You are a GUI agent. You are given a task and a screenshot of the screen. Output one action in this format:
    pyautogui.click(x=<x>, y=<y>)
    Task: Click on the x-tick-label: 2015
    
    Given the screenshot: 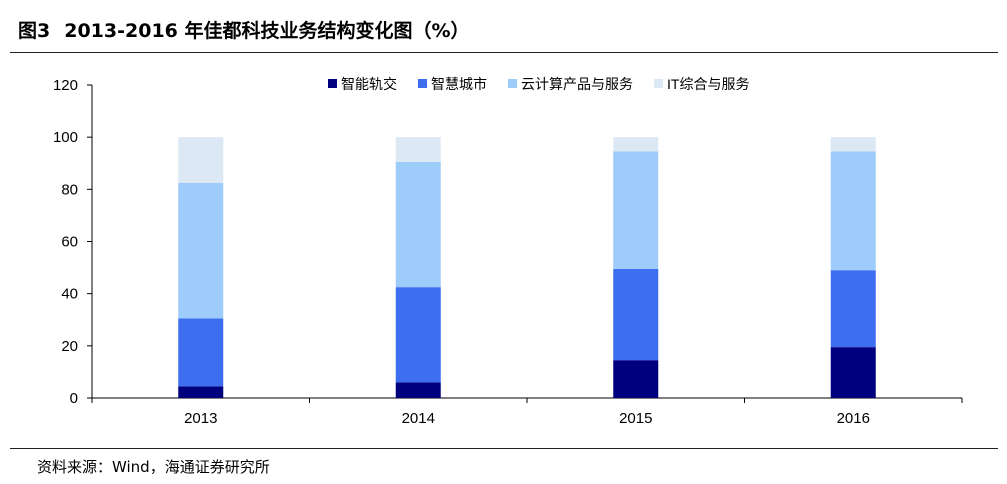 What is the action you would take?
    pyautogui.click(x=635, y=418)
    